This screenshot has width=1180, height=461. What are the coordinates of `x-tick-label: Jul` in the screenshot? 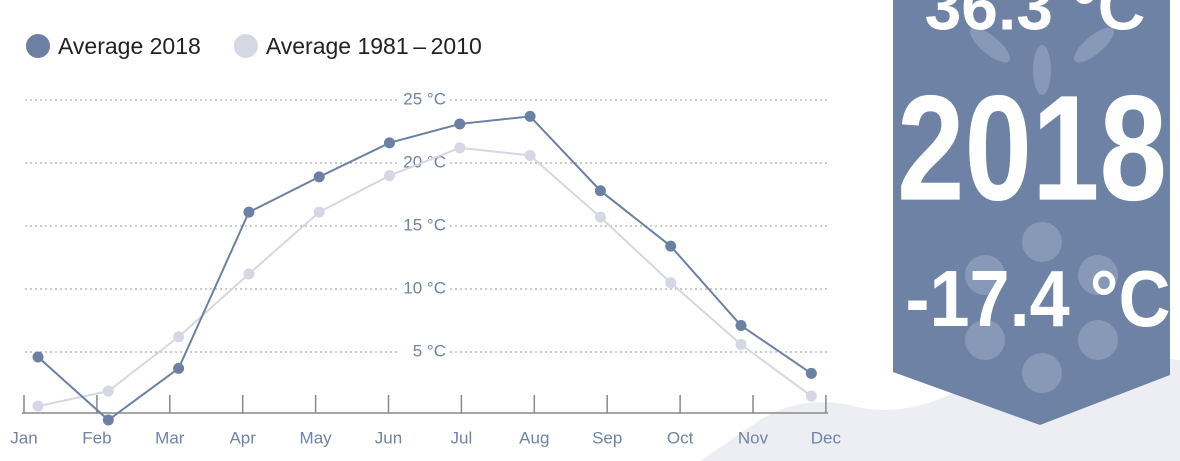 It's located at (462, 437).